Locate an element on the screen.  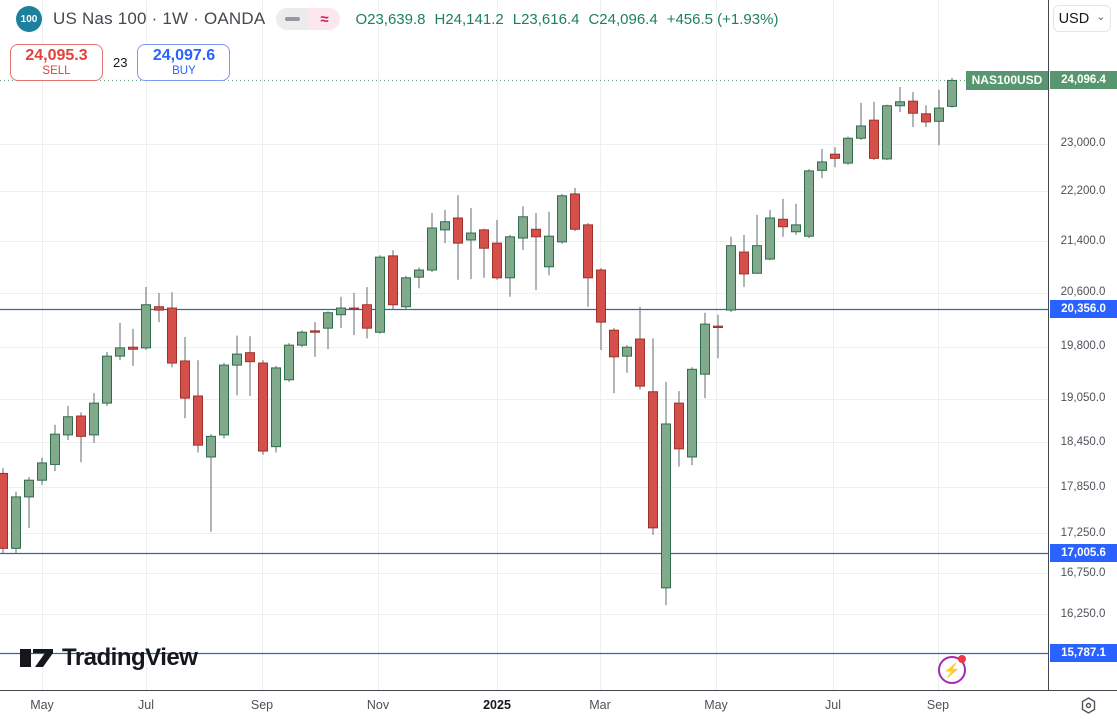
change-value: +456.5 (+1.93%) is located at coordinates (722, 19).